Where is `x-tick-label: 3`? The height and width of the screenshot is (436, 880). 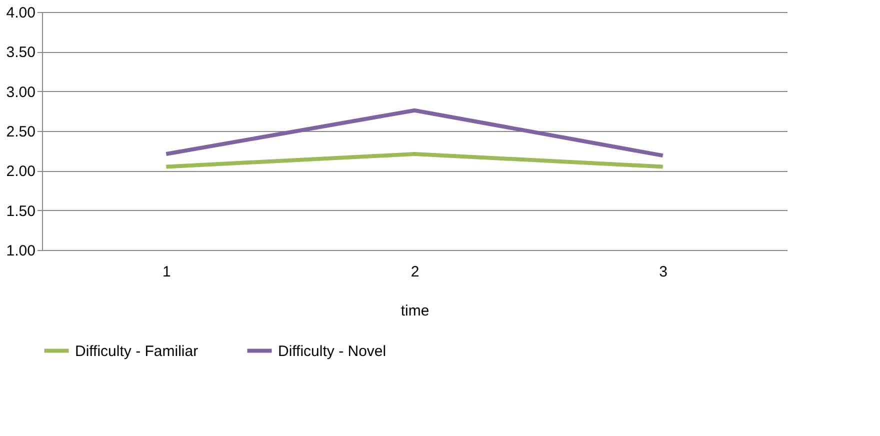 x-tick-label: 3 is located at coordinates (663, 272).